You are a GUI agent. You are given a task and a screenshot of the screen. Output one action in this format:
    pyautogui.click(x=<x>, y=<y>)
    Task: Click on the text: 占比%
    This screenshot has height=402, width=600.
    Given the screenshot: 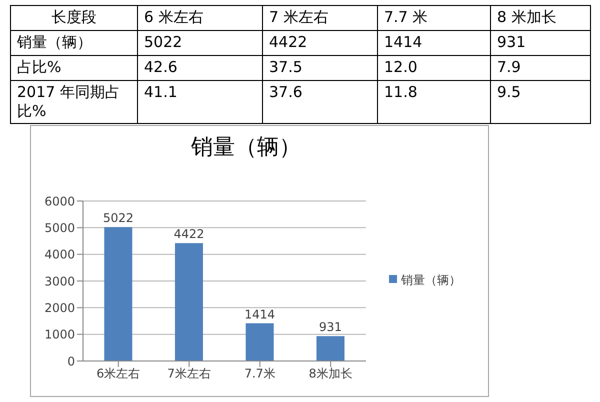 What is the action you would take?
    pyautogui.click(x=39, y=67)
    